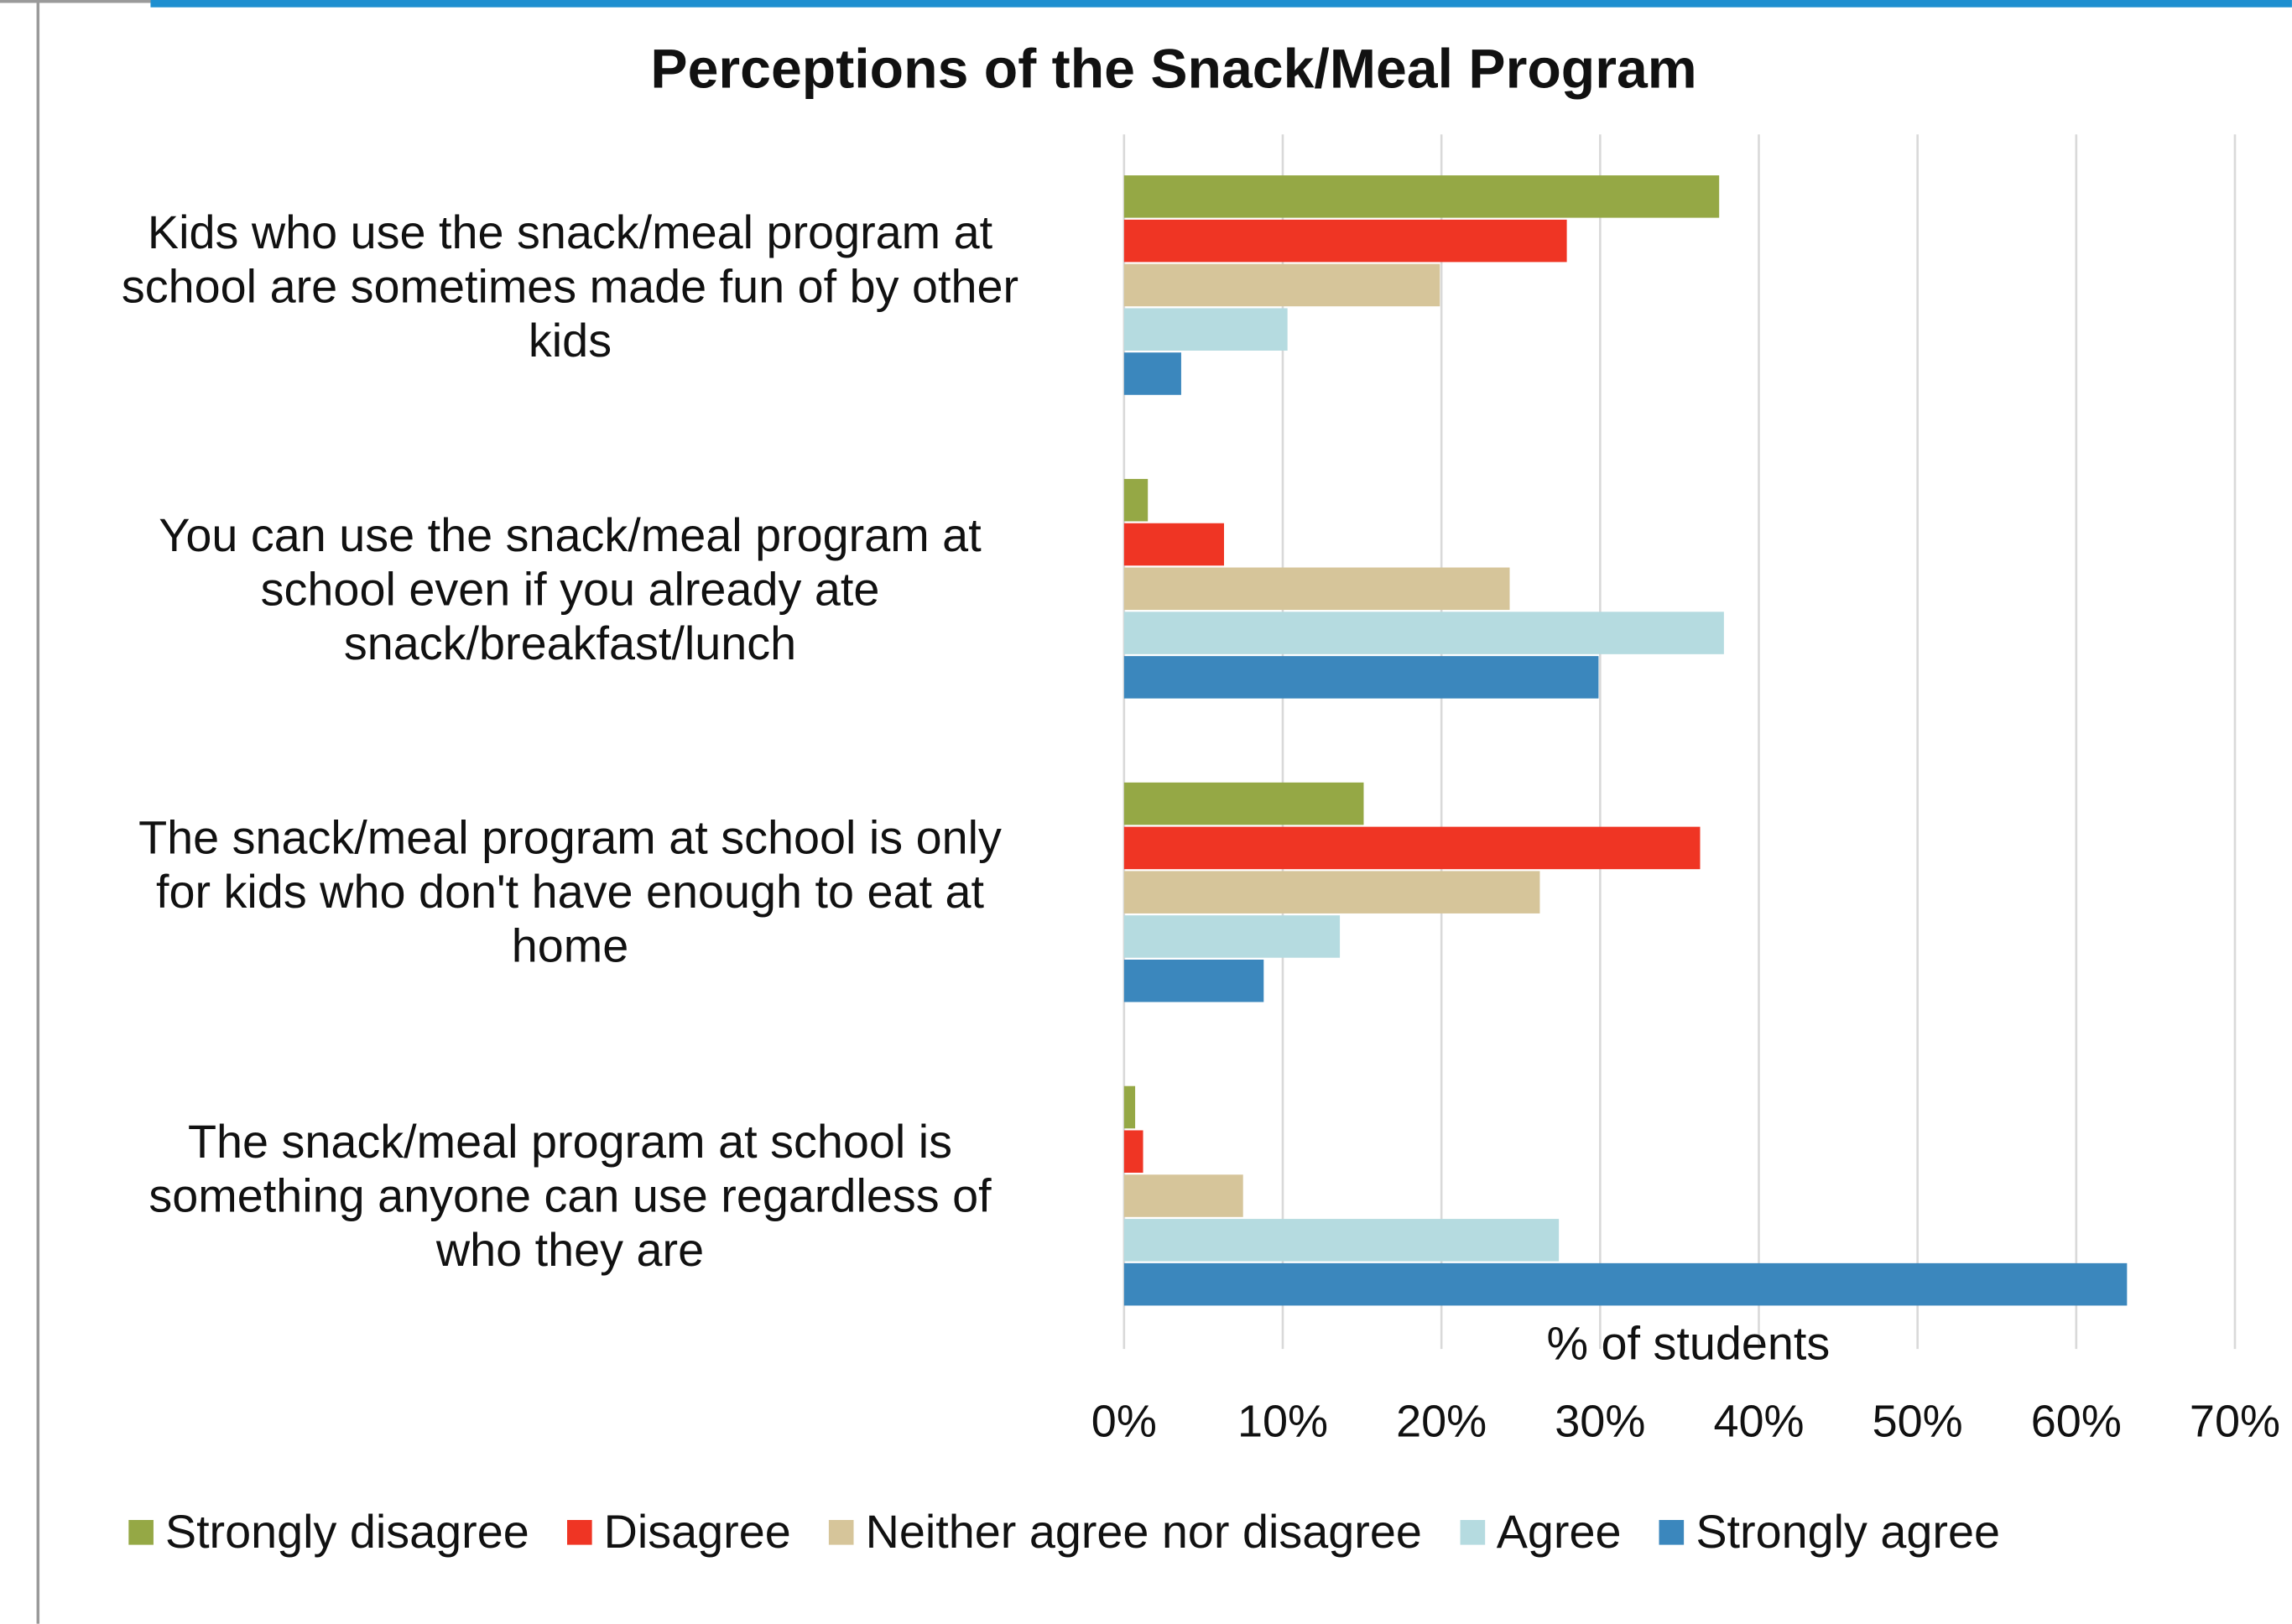 This screenshot has height=1624, width=2292. Describe the element at coordinates (1758, 1422) in the screenshot. I see `x-tick-label: 40%` at that location.